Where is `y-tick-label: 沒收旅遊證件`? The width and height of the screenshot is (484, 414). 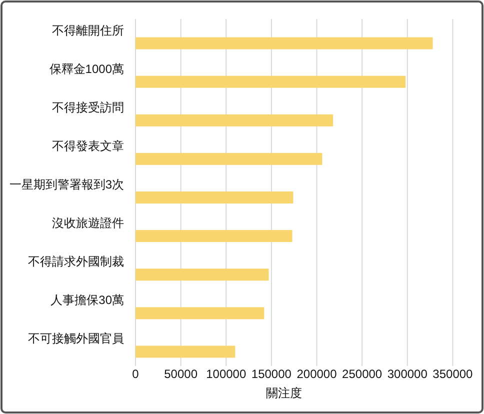
y-tick-label: 沒收旅遊證件 is located at coordinates (88, 223).